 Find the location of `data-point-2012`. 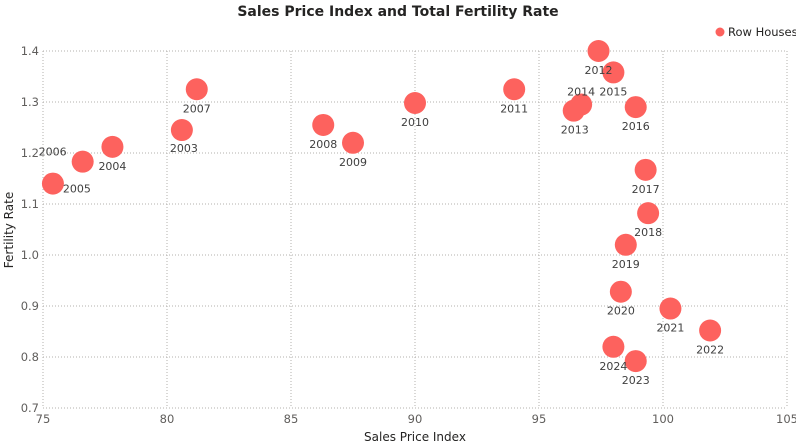

data-point-2012 is located at coordinates (598, 51).